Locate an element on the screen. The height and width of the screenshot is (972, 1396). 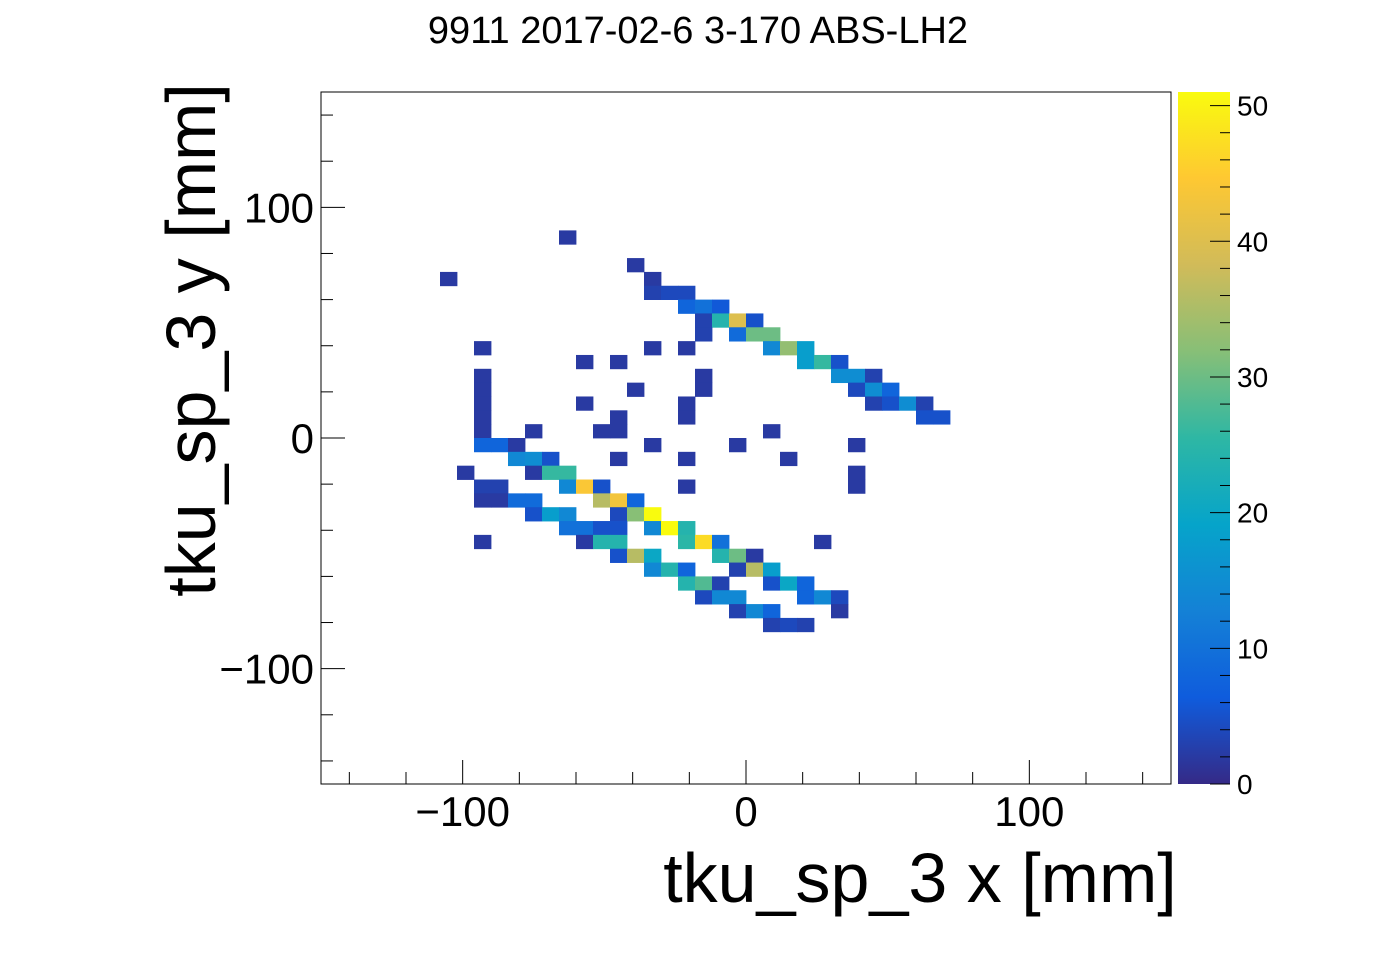
y-tick-label: 0 is located at coordinates (302, 438).